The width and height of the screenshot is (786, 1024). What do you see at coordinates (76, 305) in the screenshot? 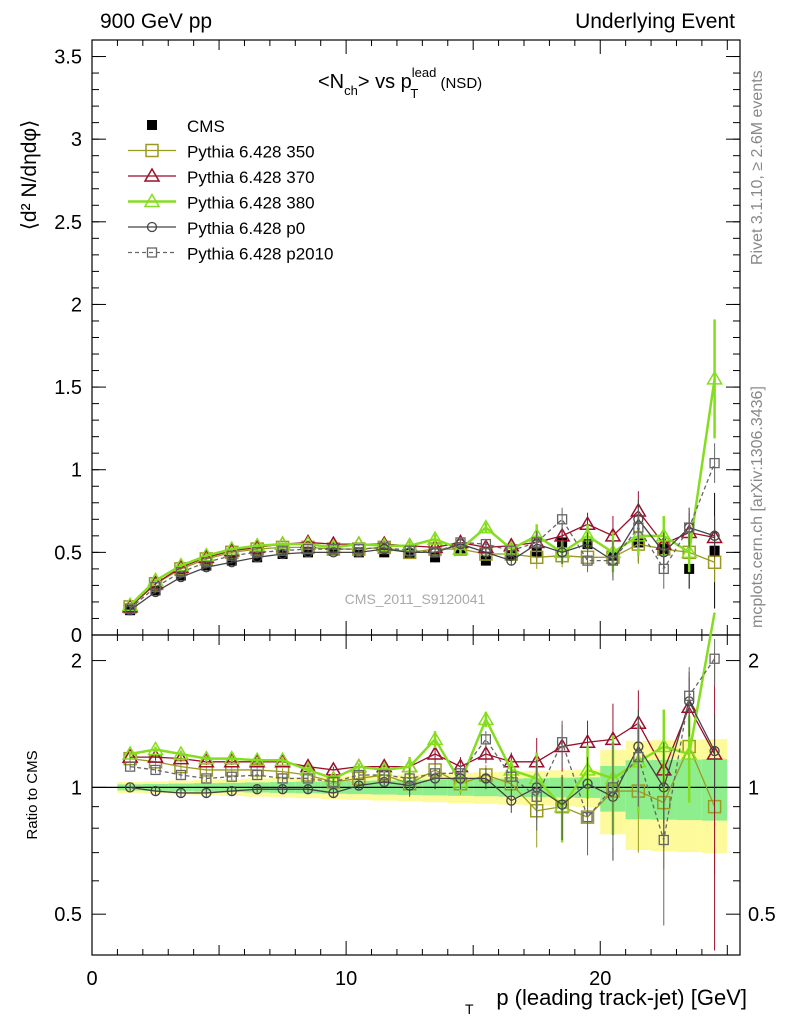
I see `y-tick-label-main: 2` at bounding box center [76, 305].